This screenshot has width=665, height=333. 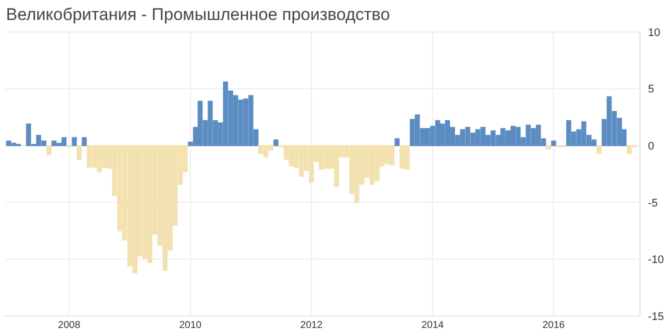 What do you see at coordinates (654, 32) in the screenshot?
I see `y-tick-label: 10` at bounding box center [654, 32].